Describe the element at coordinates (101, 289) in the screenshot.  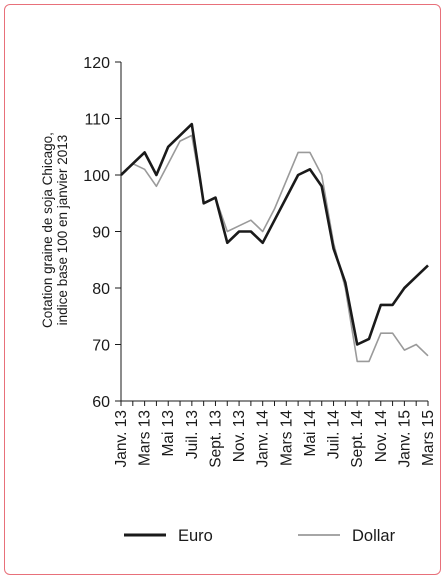
I see `y-tick-label: 80` at that location.